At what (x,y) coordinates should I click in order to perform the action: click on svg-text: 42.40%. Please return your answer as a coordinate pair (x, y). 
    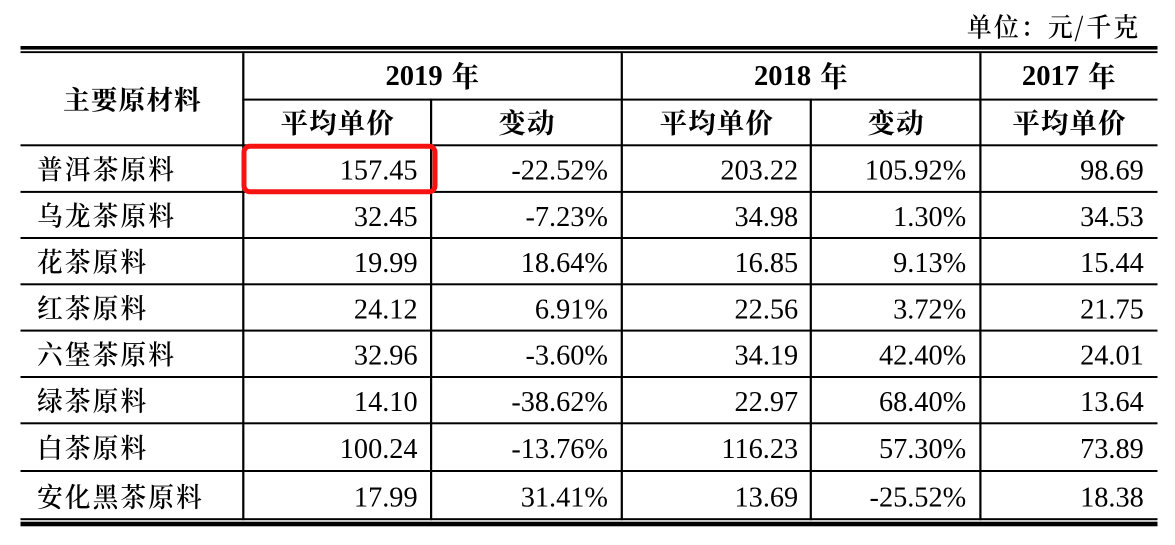
    Looking at the image, I should click on (922, 356).